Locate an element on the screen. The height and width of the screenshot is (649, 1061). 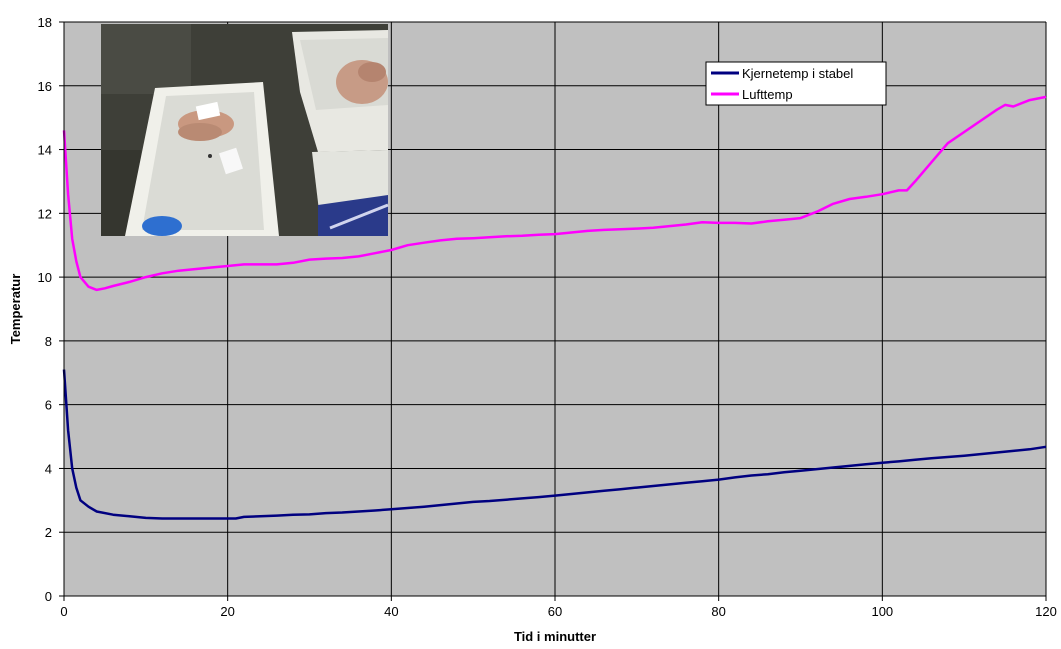
y-tick-label: 14 is located at coordinates (45, 150).